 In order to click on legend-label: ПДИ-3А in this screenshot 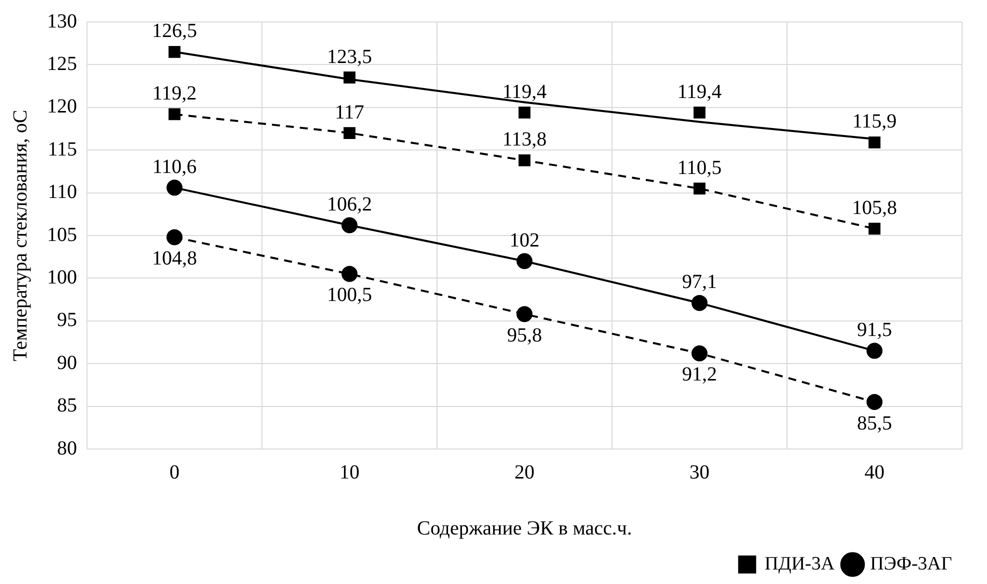, I will do `click(799, 563)`.